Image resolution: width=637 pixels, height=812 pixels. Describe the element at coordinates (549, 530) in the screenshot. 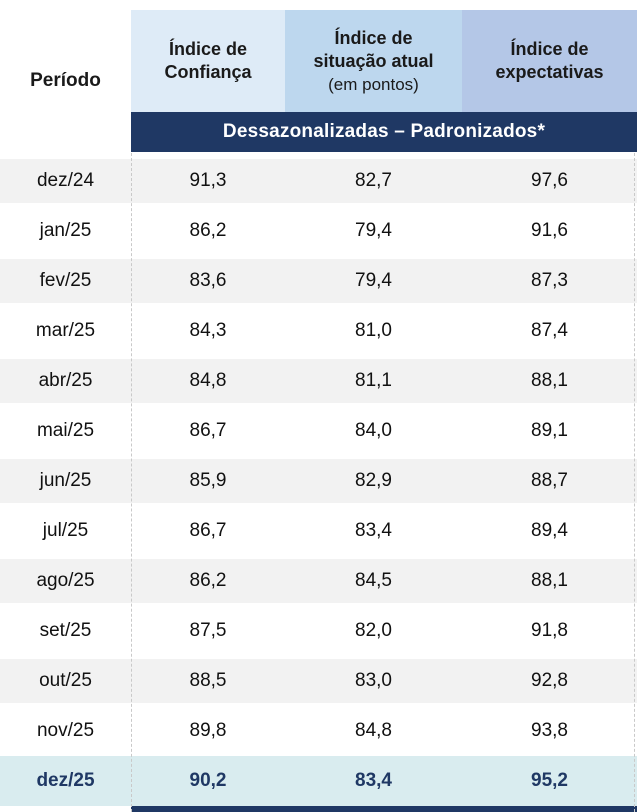

I see `value-cell: 89,4` at that location.